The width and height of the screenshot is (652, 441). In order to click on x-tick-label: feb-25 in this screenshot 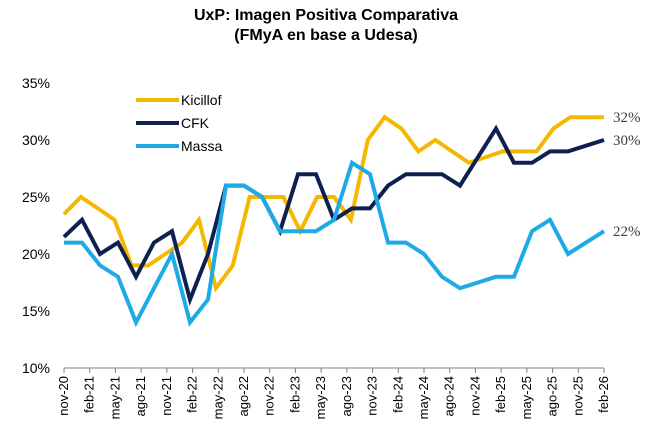, I will do `click(500, 394)`.